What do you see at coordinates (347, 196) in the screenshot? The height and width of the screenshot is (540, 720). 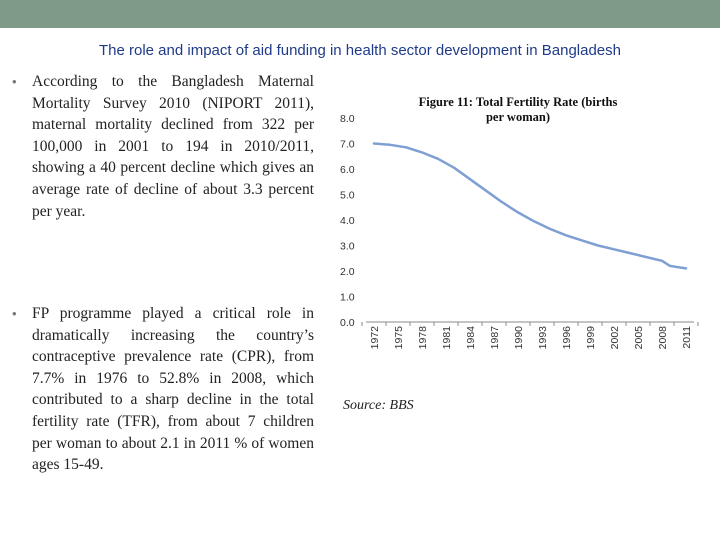 I see `y-tick-label: 5.0` at bounding box center [347, 196].